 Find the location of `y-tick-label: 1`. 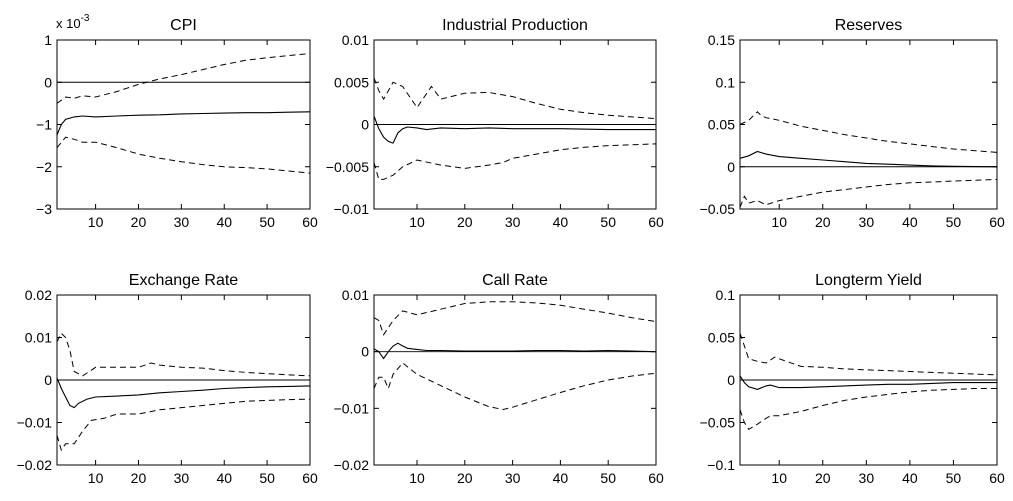

y-tick-label: 1 is located at coordinates (48, 40).